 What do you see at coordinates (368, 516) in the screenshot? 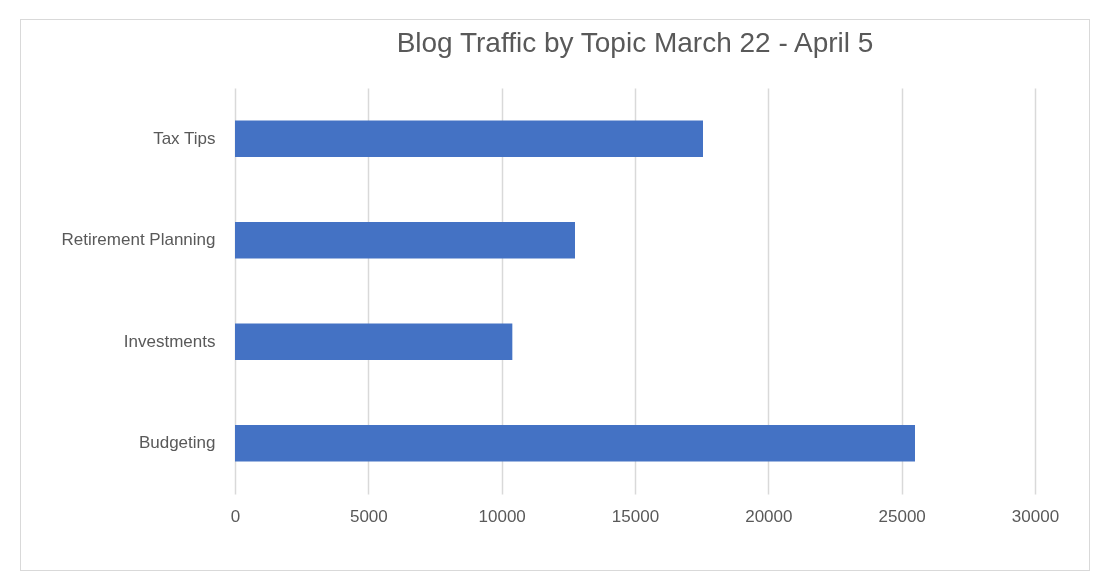
I see `x-tick-label: 5000` at bounding box center [368, 516].